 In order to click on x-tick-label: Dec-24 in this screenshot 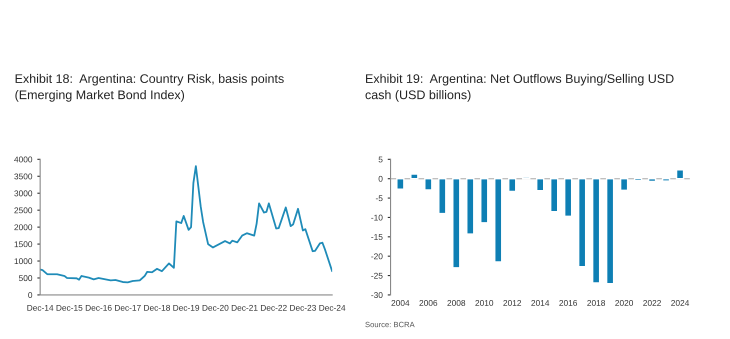, I will do `click(332, 307)`.